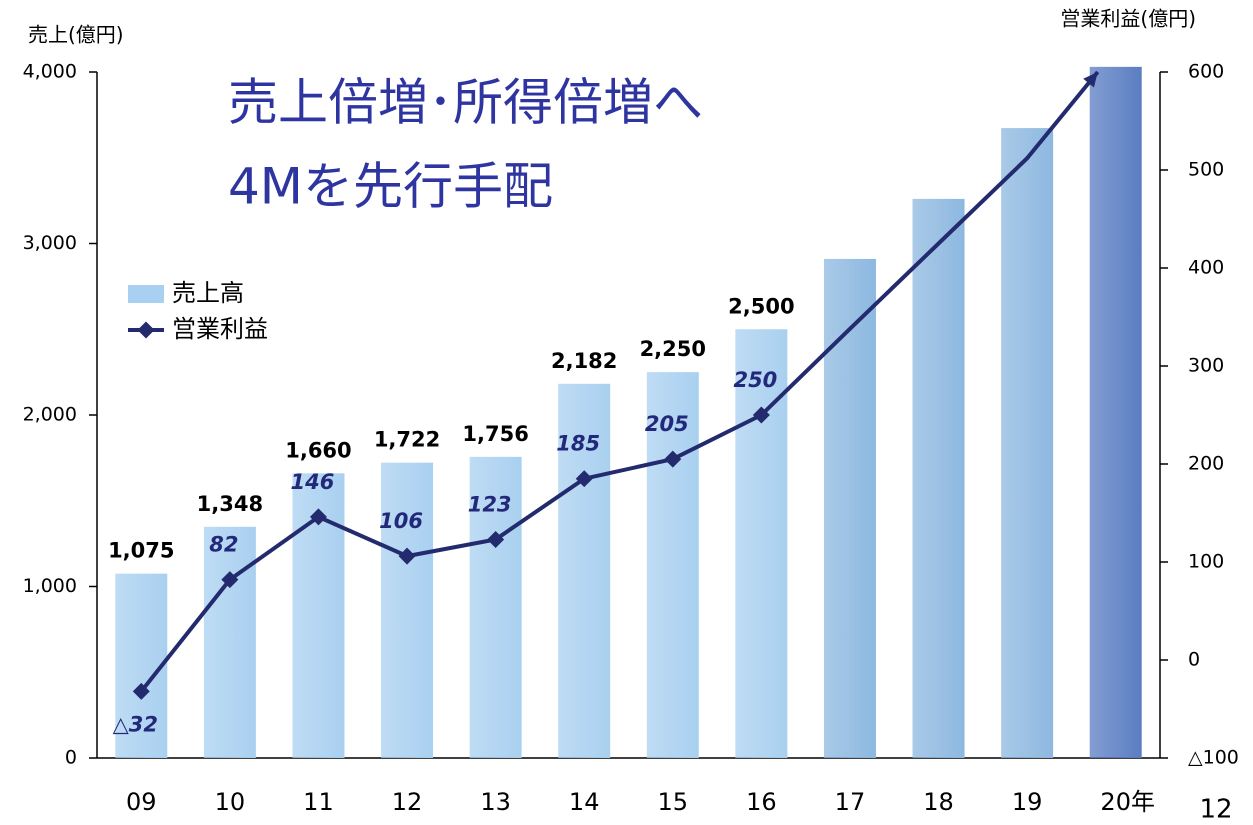 This screenshot has width=1253, height=825. I want to click on legend-marker, so click(146, 330).